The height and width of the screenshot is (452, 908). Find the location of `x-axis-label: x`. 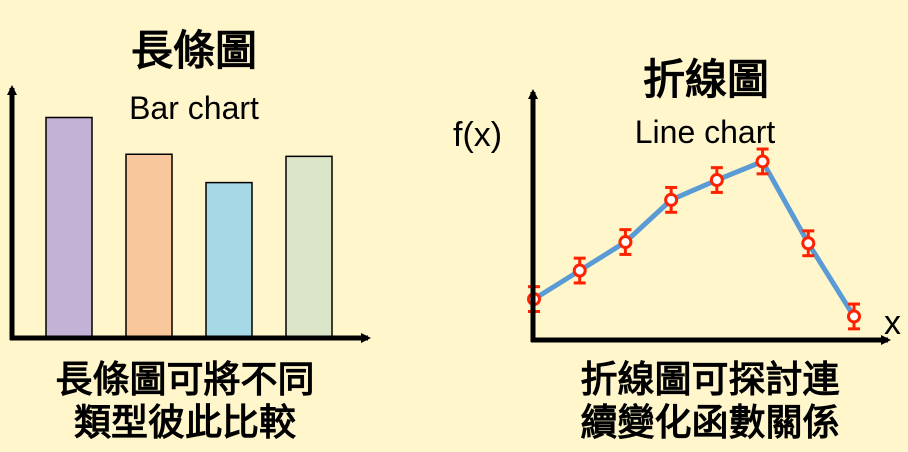

x-axis-label: x is located at coordinates (892, 323).